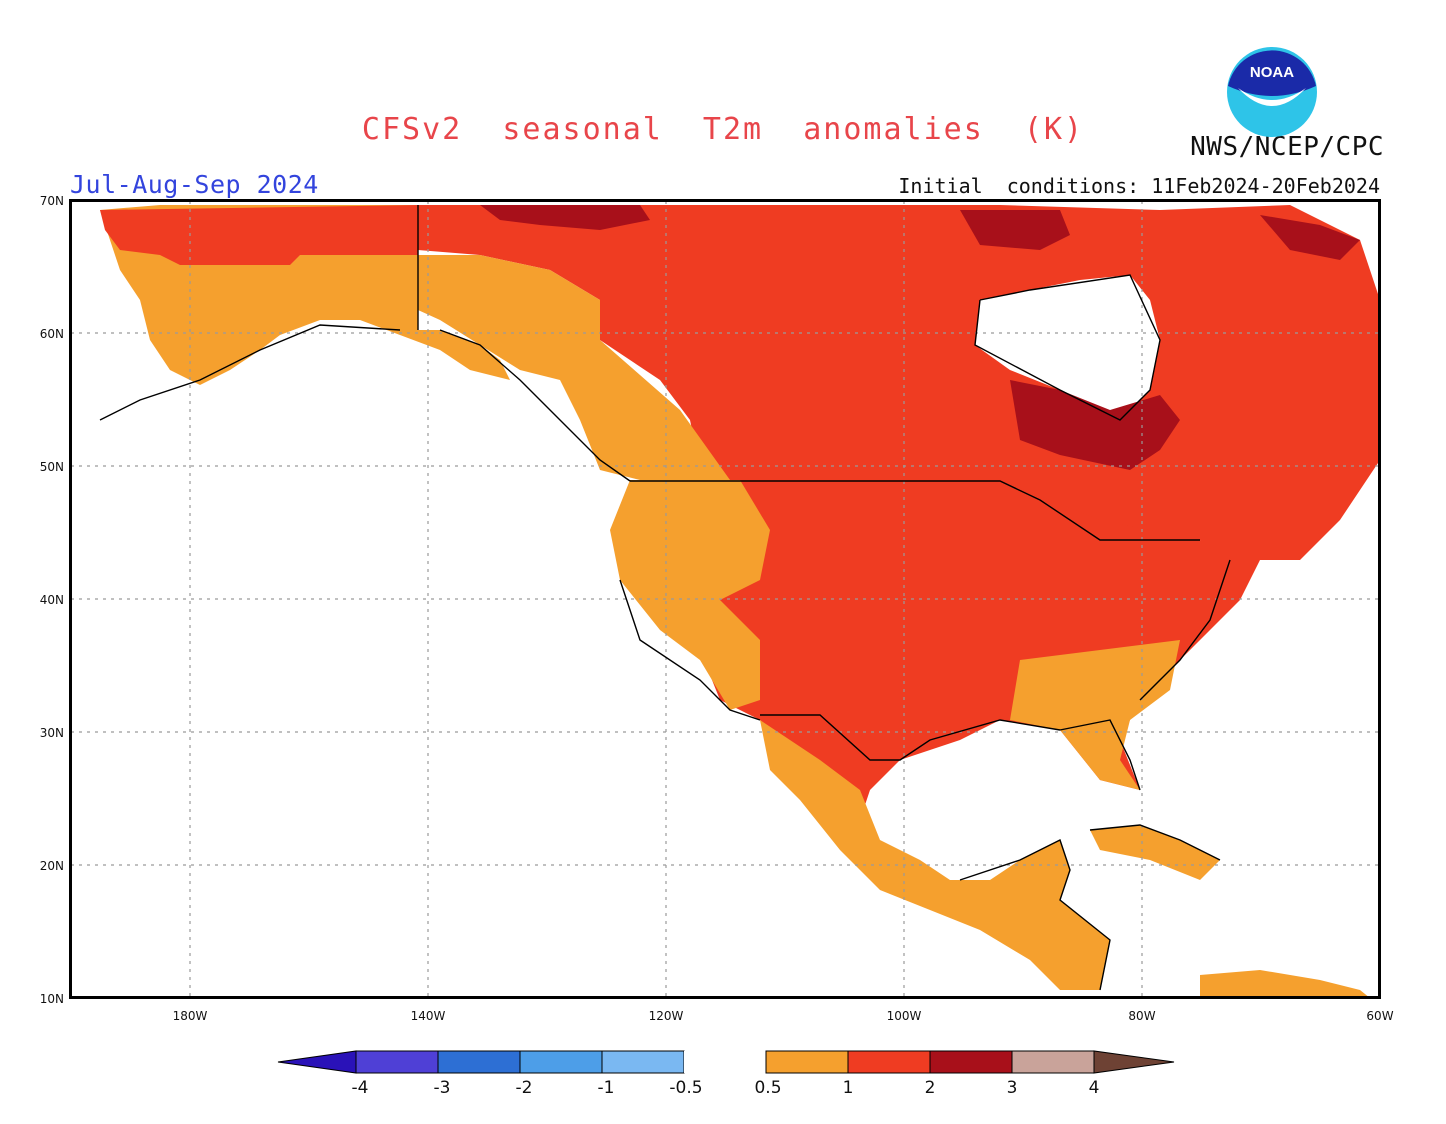 This screenshot has height=1124, width=1446. What do you see at coordinates (574, 367) in the screenshot?
I see `canada-west-warm` at bounding box center [574, 367].